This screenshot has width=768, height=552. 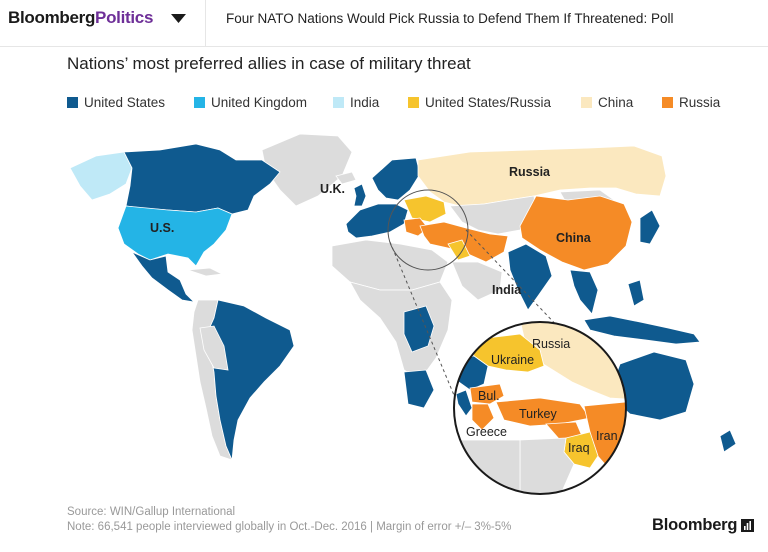 I want to click on label-russia: Russia, so click(x=530, y=172).